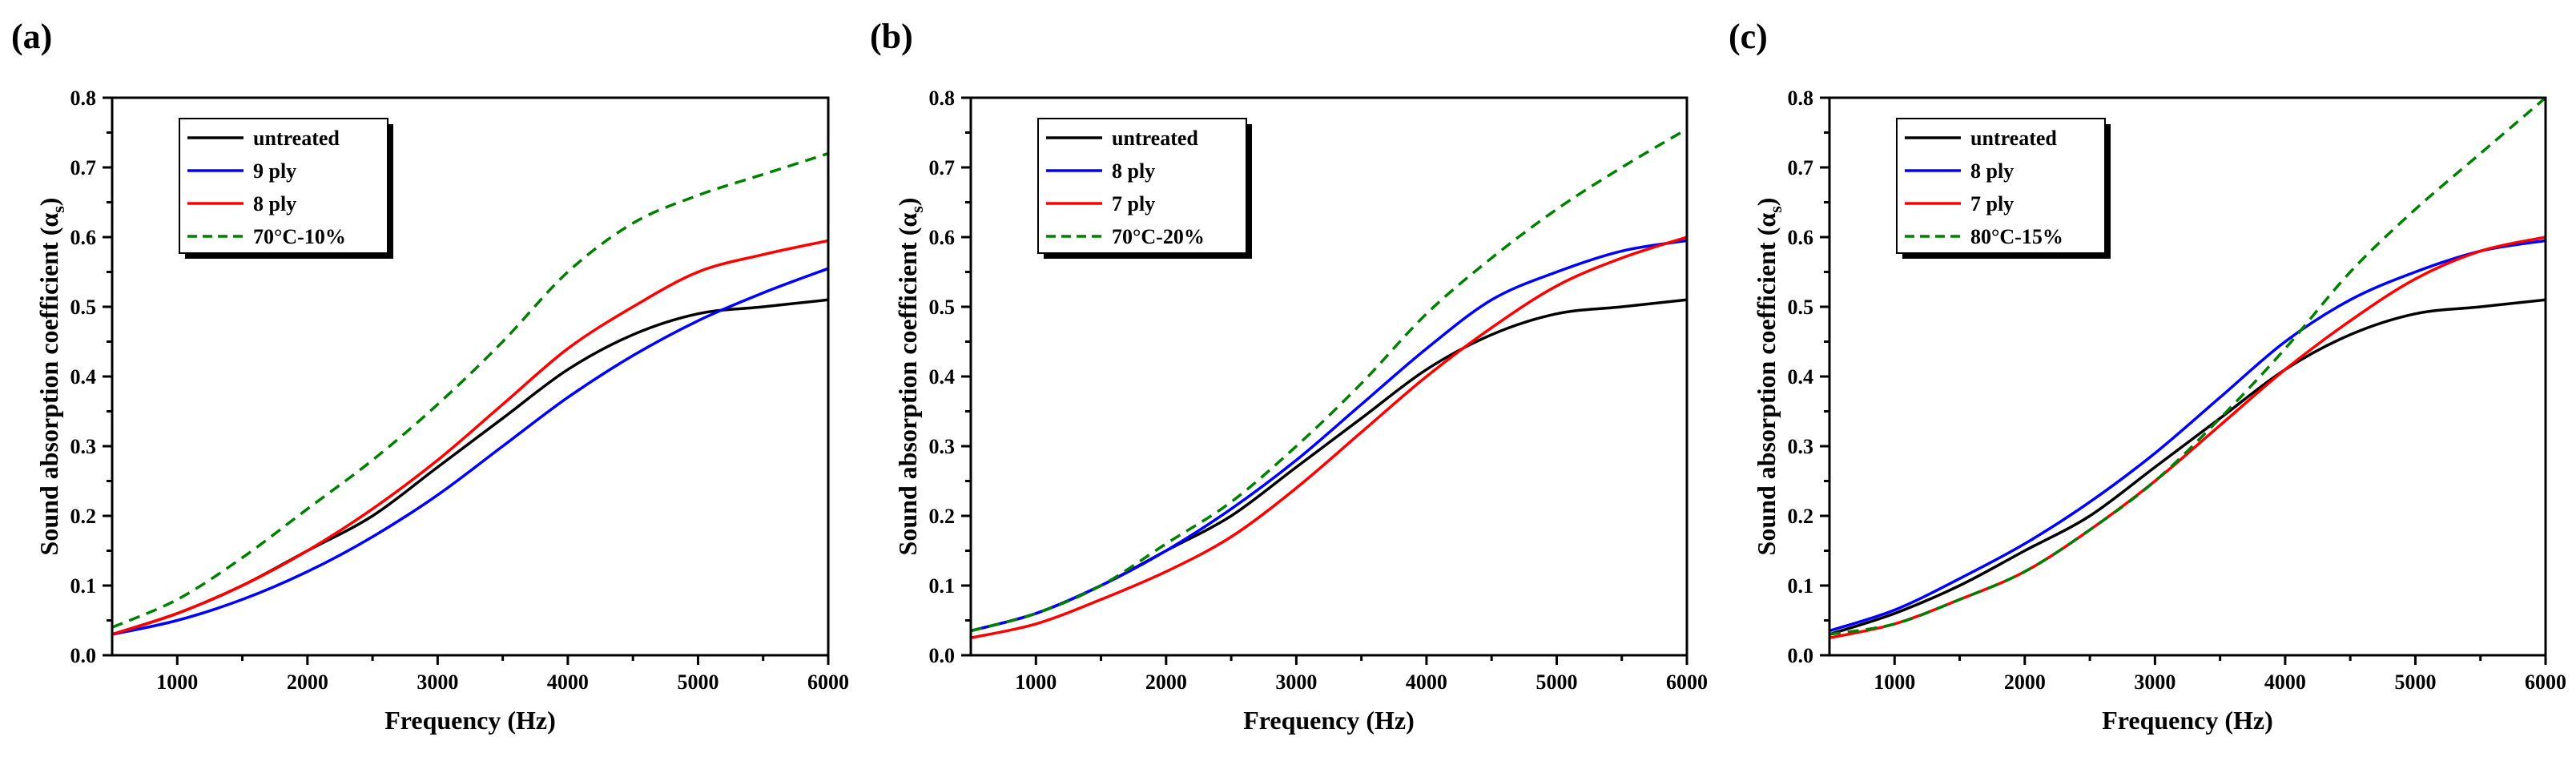 This screenshot has height=769, width=2576. I want to click on legend-label: 9 ply, so click(274, 171).